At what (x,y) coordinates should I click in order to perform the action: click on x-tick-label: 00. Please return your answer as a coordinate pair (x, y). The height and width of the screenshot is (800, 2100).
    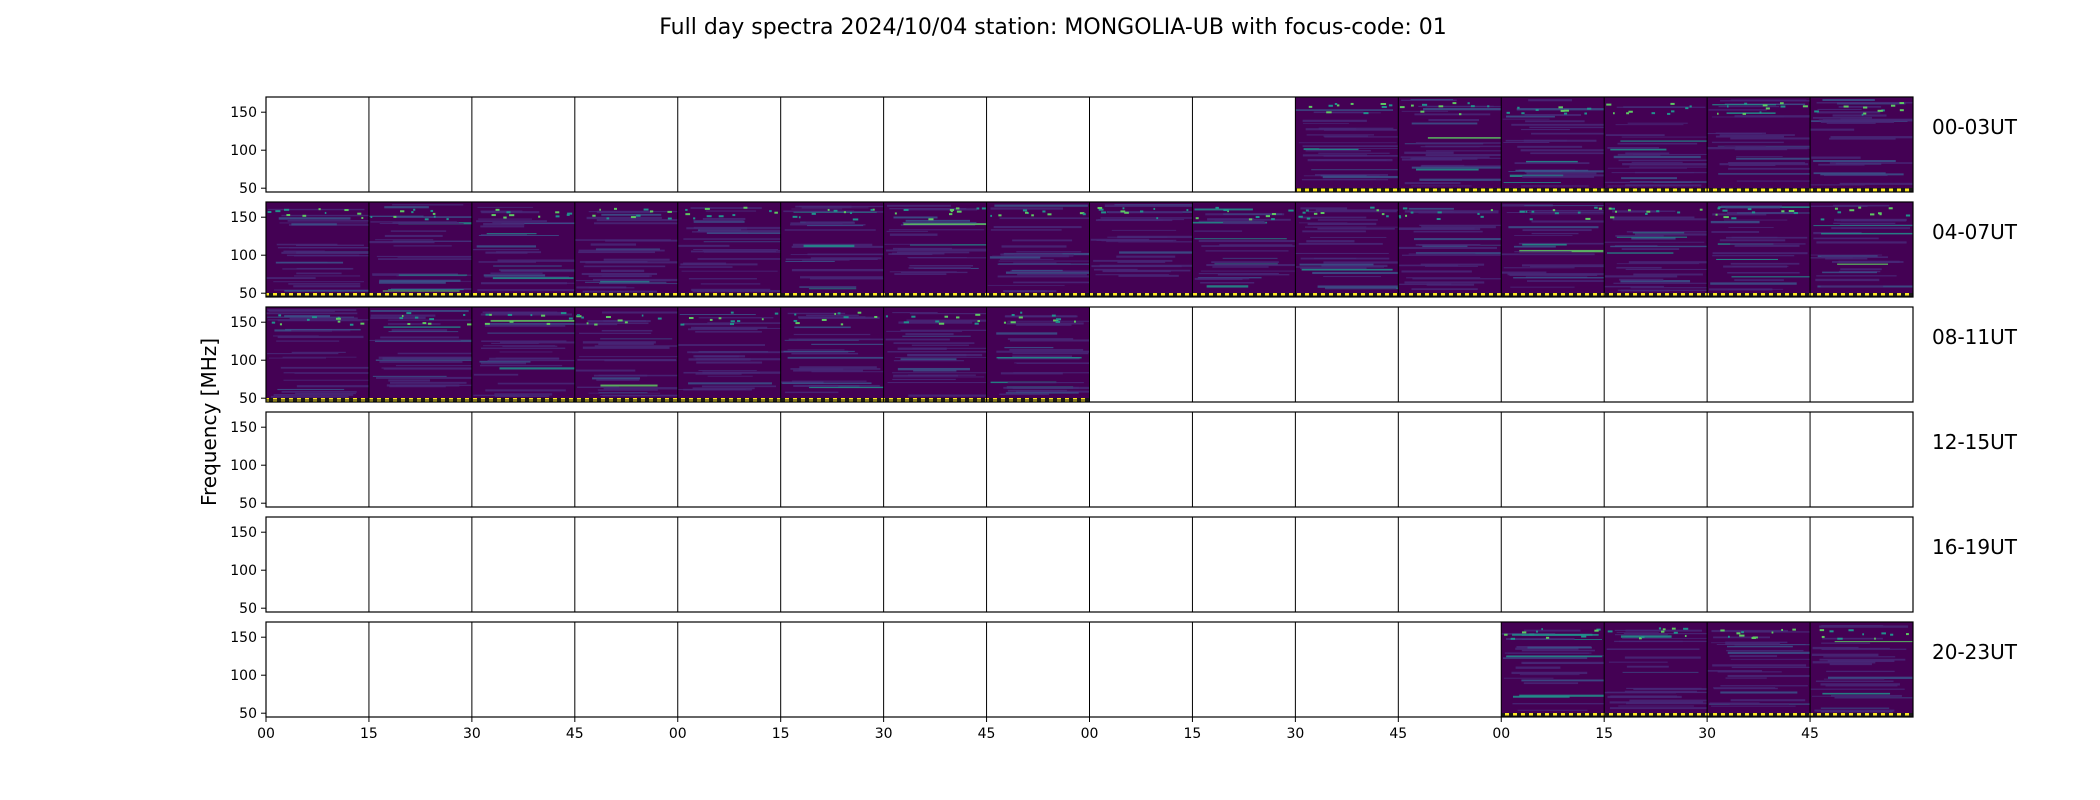
    Looking at the image, I should click on (266, 734).